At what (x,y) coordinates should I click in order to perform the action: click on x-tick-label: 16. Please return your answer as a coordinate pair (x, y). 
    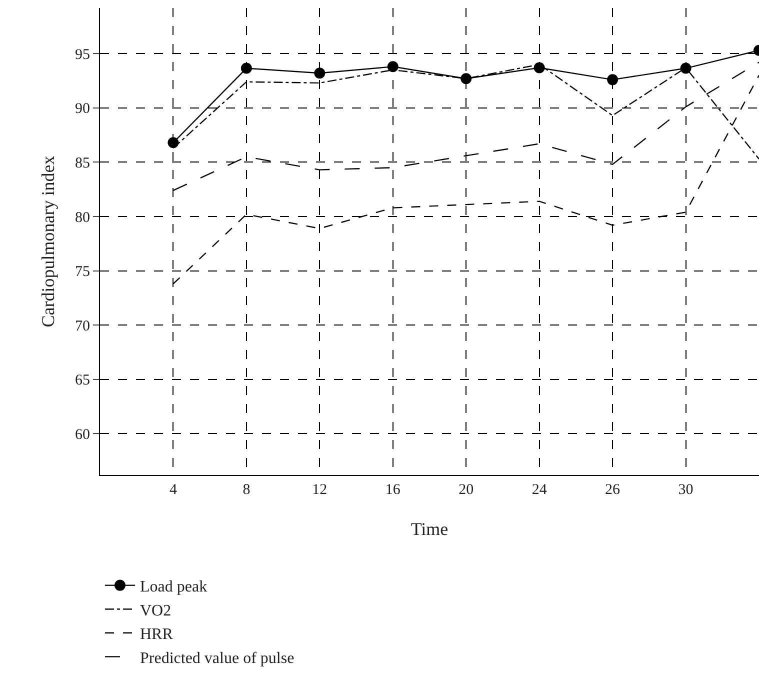
    Looking at the image, I should click on (393, 490).